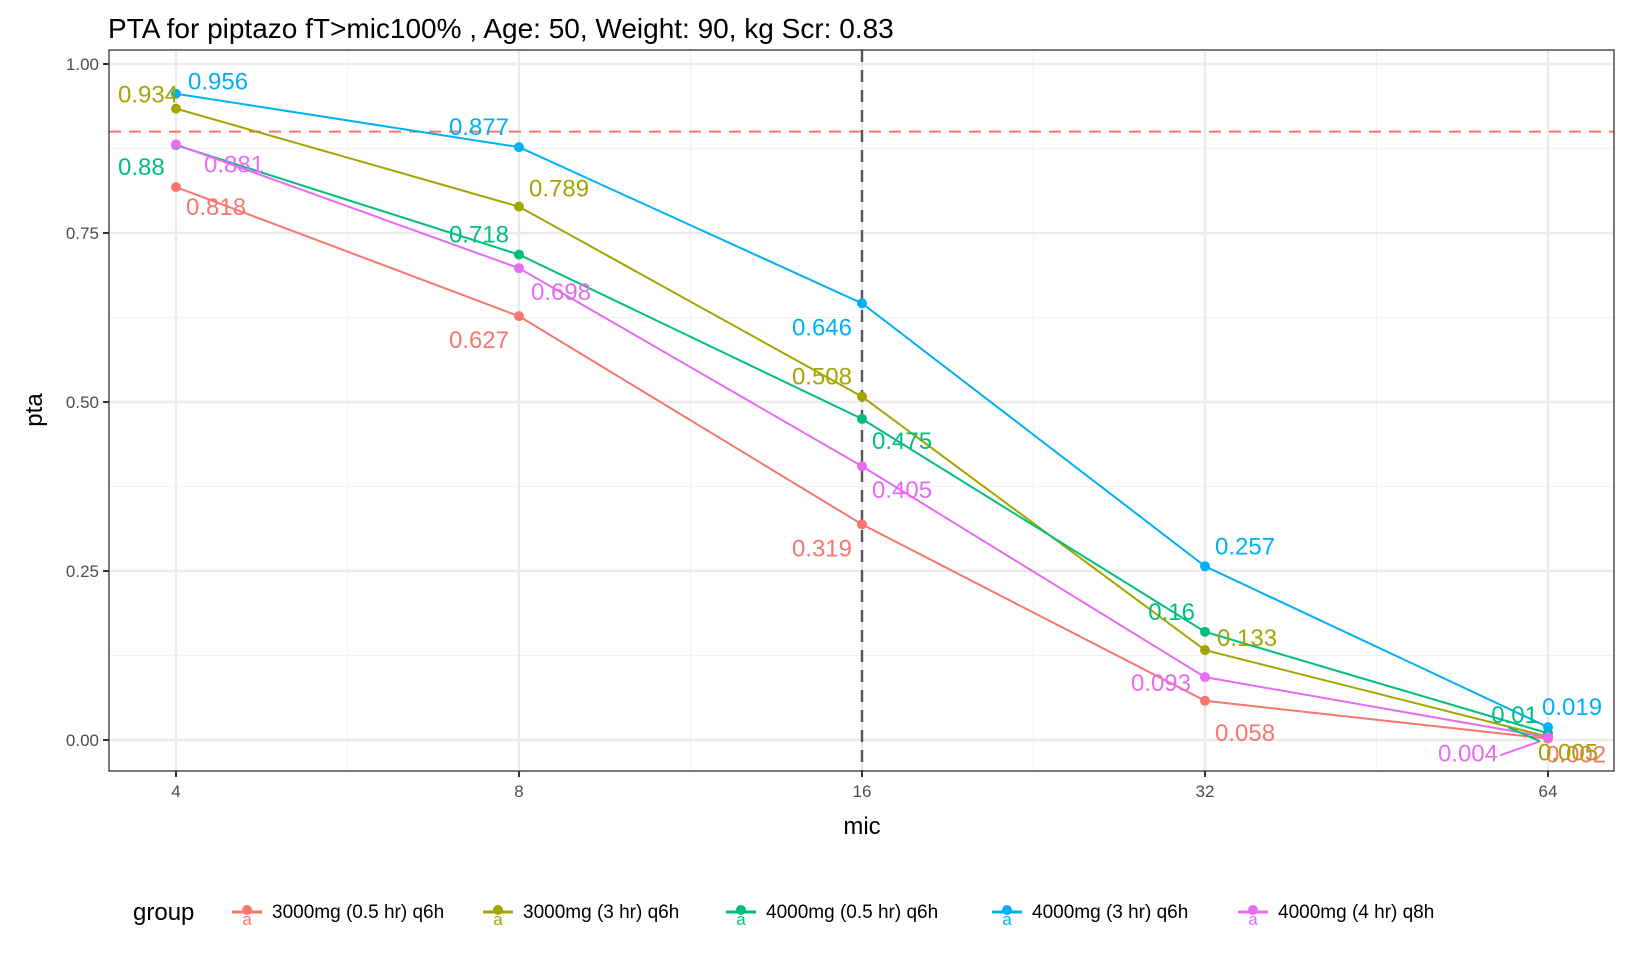  Describe the element at coordinates (1568, 753) in the screenshot. I see `data-label: 0.005` at that location.